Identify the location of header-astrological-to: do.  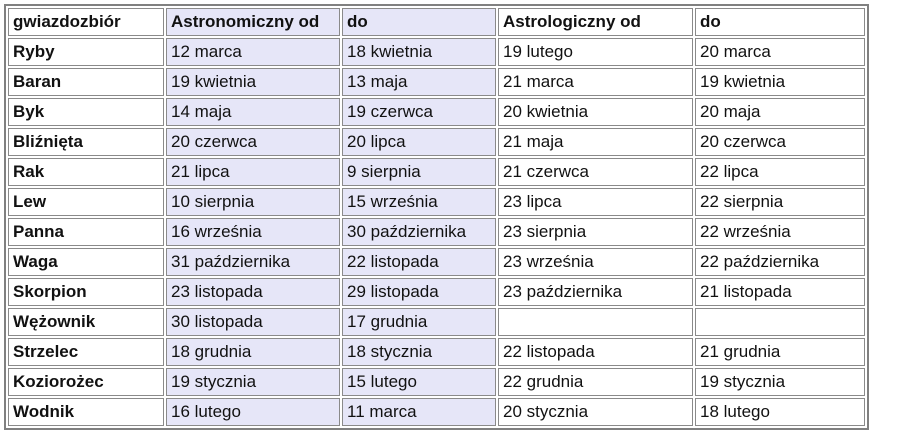
(780, 22).